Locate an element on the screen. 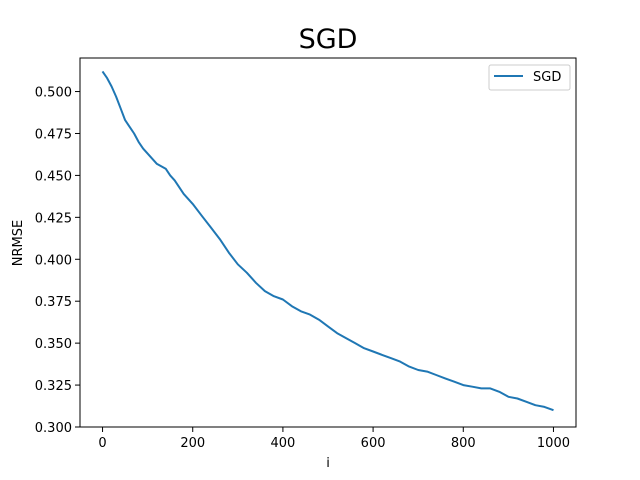  legend: SGD is located at coordinates (529, 77).